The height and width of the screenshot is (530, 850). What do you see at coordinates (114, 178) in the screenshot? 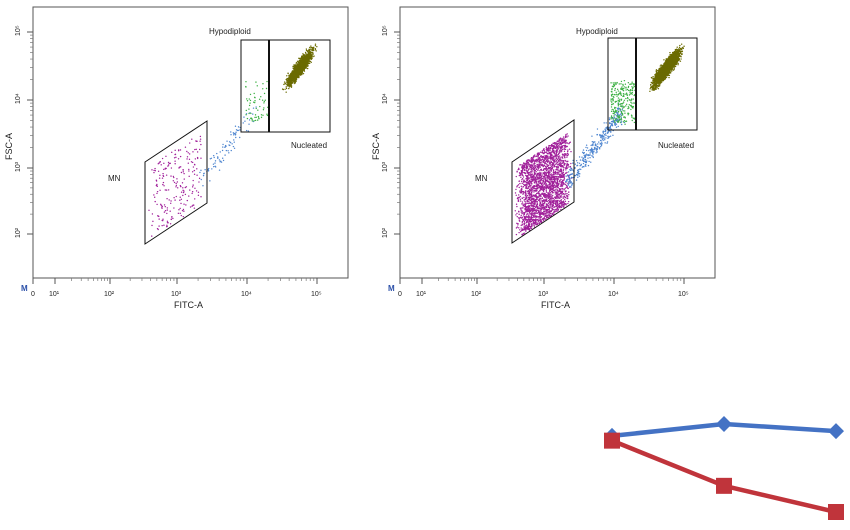
I see `mn-gate-label: MN` at bounding box center [114, 178].